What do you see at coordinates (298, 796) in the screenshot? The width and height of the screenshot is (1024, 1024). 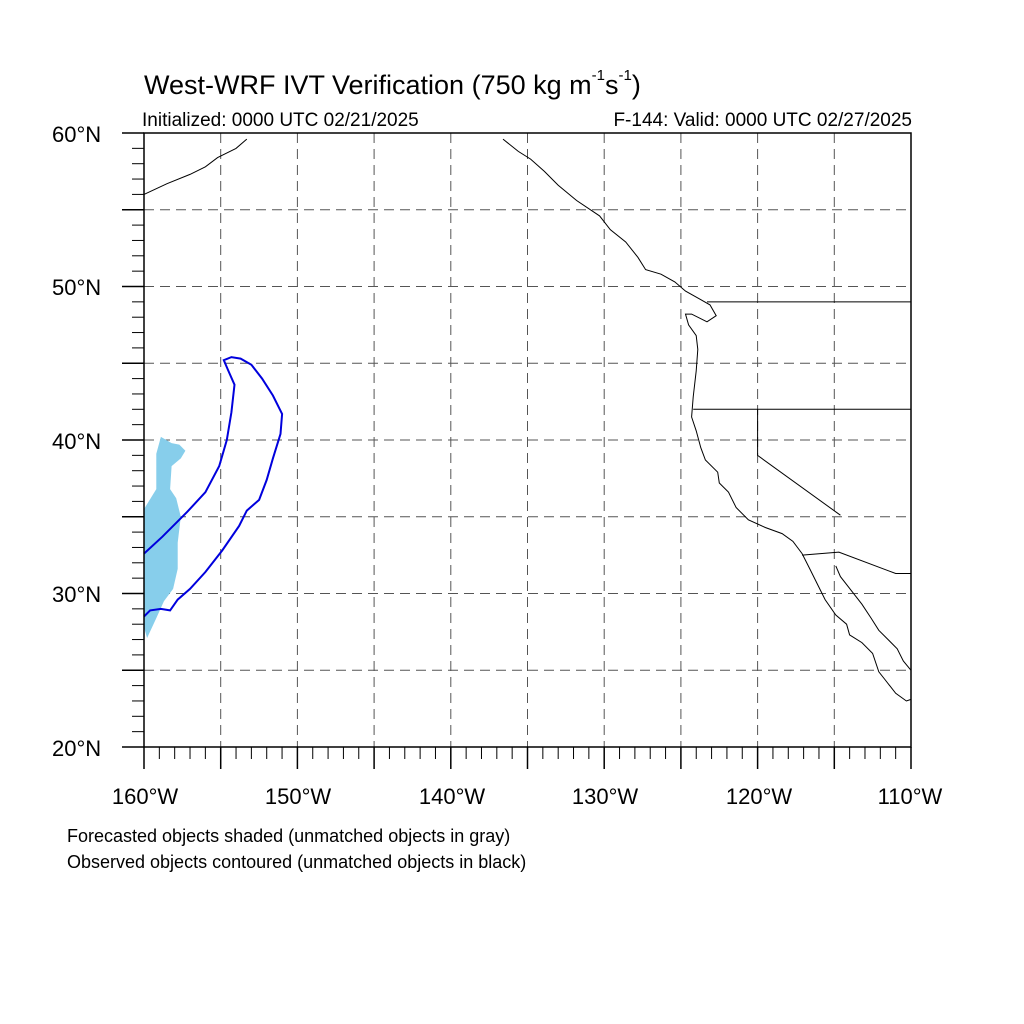 I see `lon-label-150w: 150°W` at bounding box center [298, 796].